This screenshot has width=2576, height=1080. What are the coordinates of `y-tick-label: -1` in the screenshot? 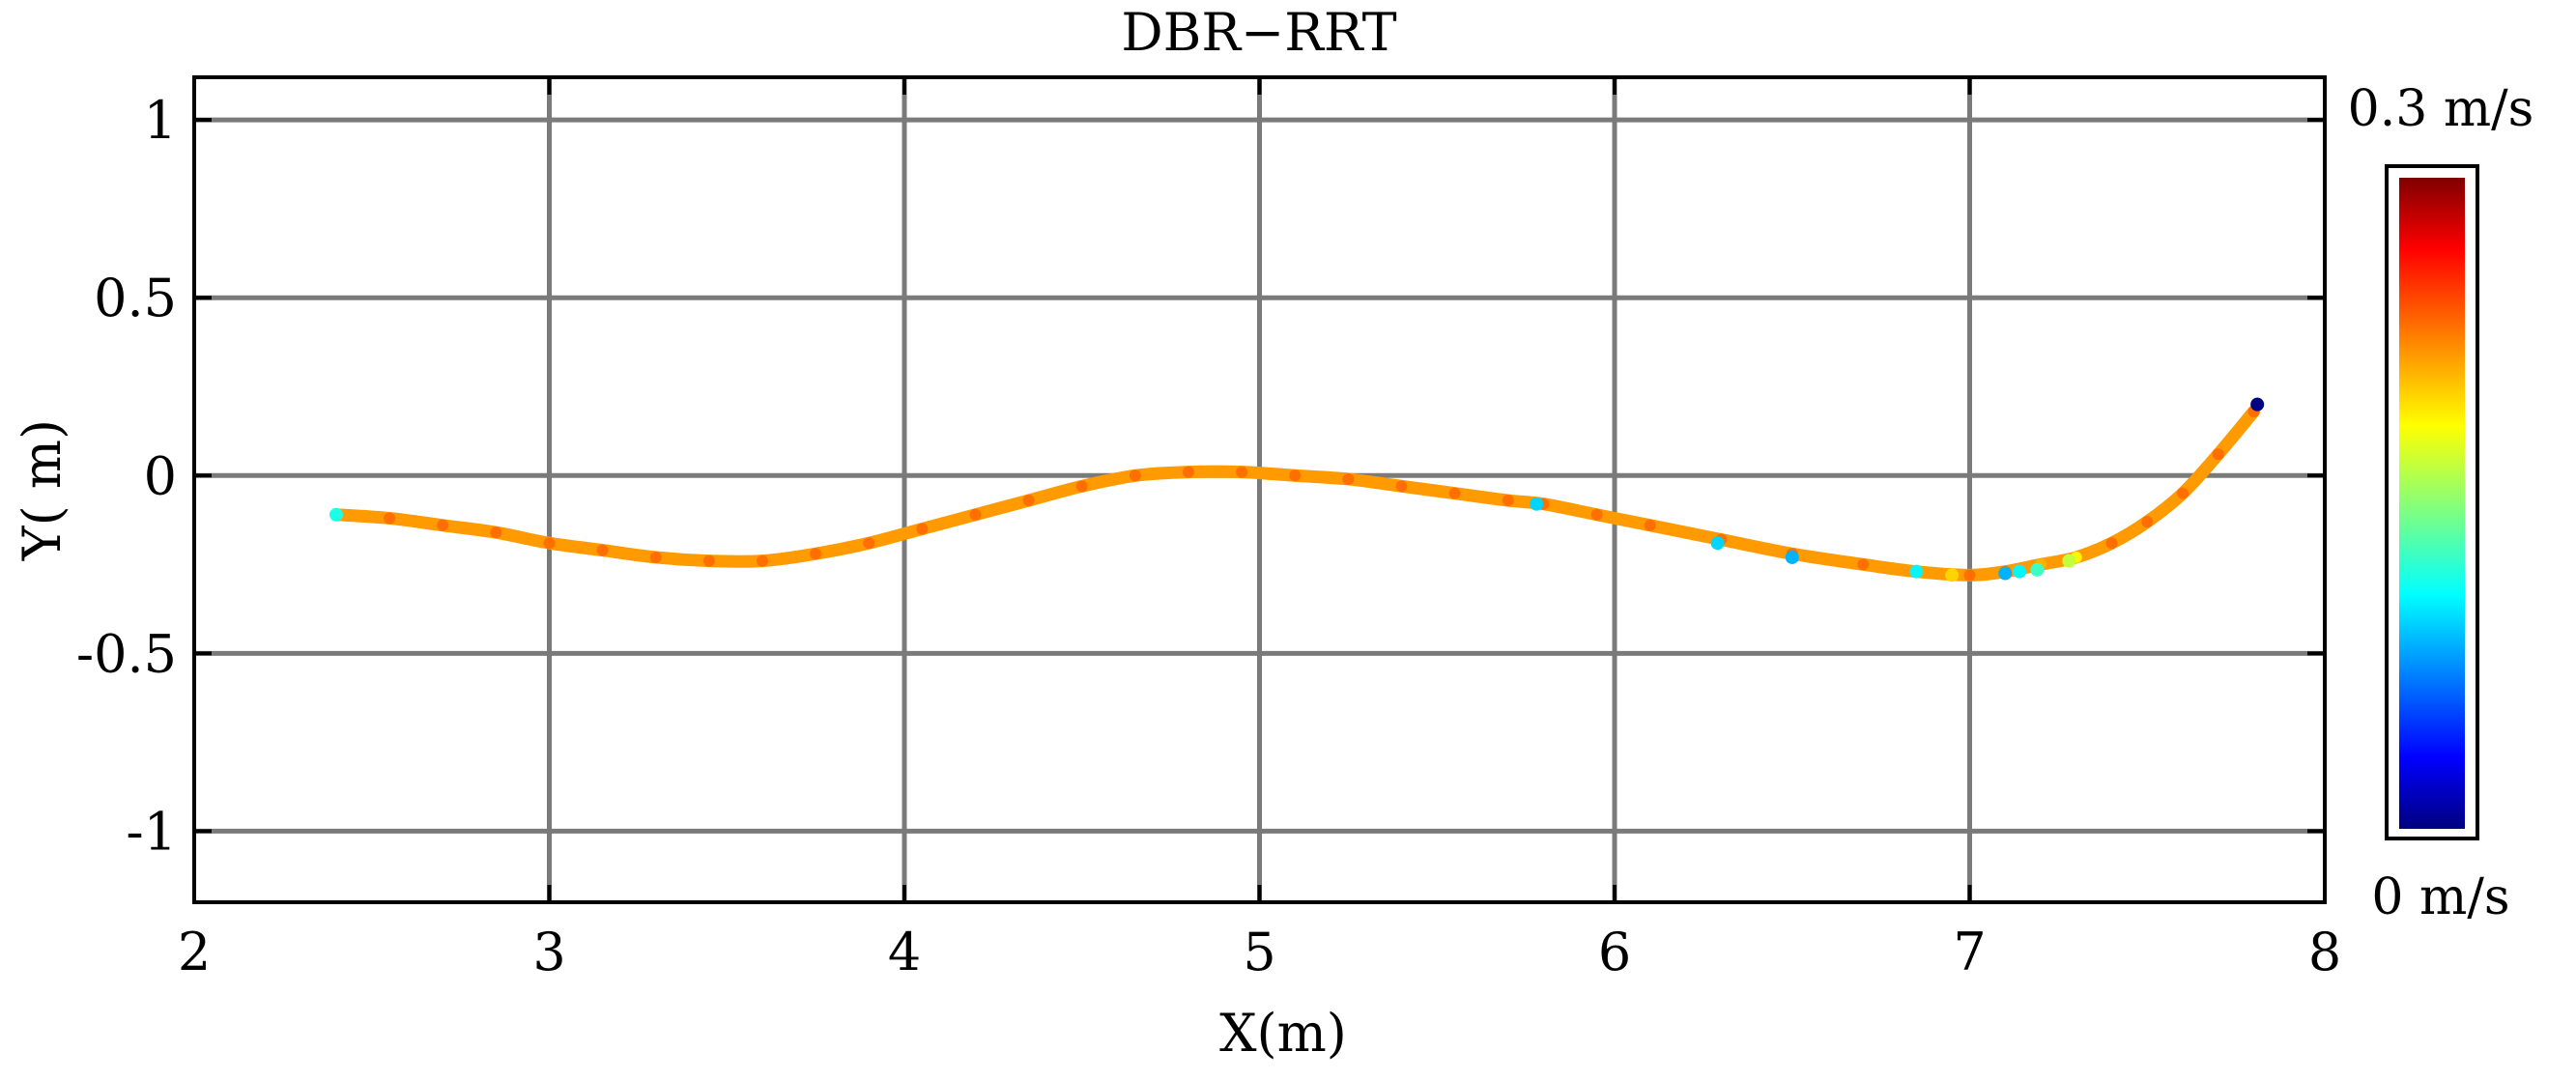 It's located at (152, 831).